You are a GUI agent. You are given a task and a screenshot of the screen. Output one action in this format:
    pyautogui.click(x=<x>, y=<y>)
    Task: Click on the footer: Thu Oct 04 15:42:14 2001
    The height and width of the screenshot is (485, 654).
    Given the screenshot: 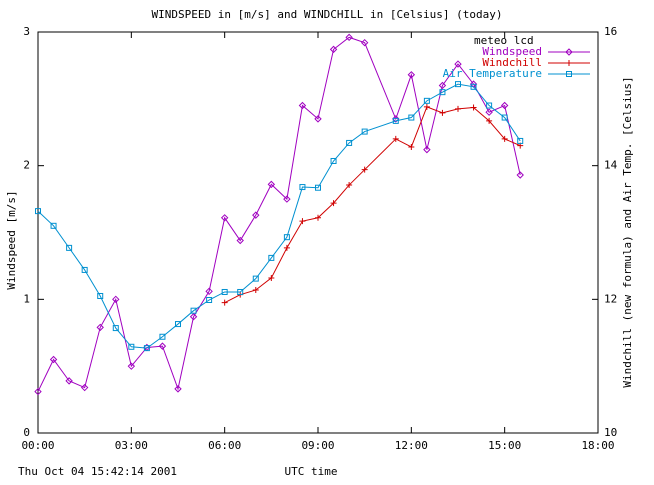 What is the action you would take?
    pyautogui.click(x=97, y=471)
    